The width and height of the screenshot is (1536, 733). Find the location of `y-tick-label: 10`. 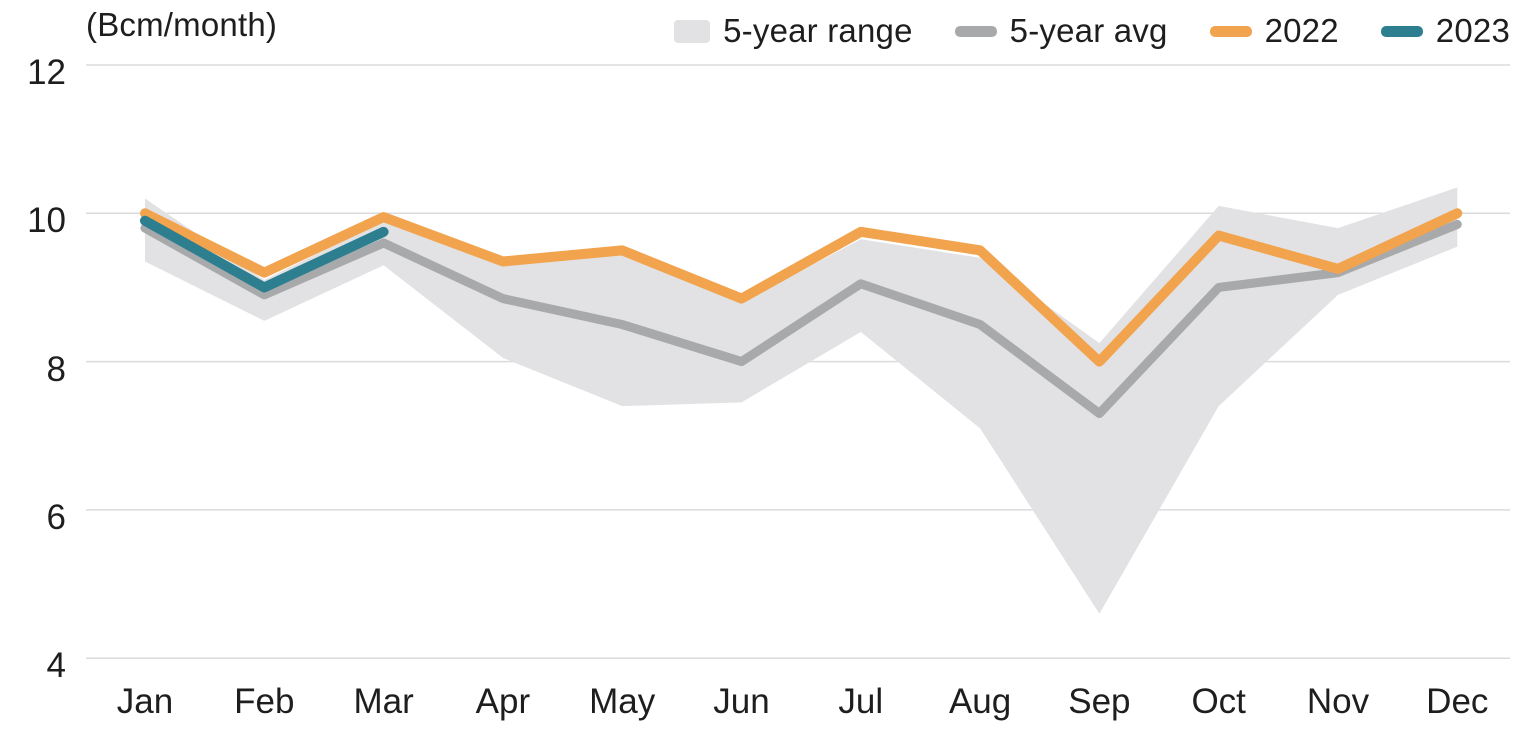

y-tick-label: 10 is located at coordinates (46, 221).